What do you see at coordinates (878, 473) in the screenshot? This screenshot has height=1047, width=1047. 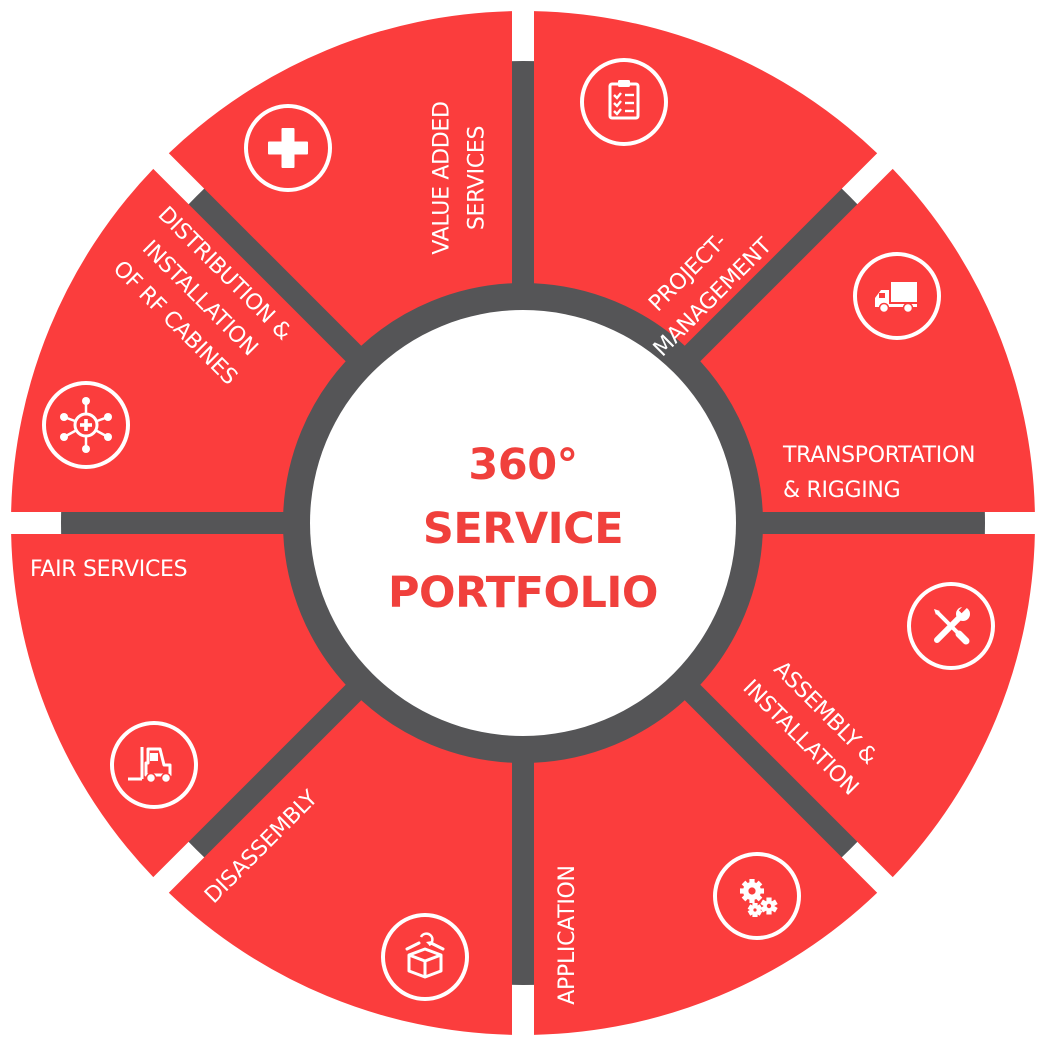 I see `segment-label-transportation-rigging: TRANSPORTATION & RIGGING` at bounding box center [878, 473].